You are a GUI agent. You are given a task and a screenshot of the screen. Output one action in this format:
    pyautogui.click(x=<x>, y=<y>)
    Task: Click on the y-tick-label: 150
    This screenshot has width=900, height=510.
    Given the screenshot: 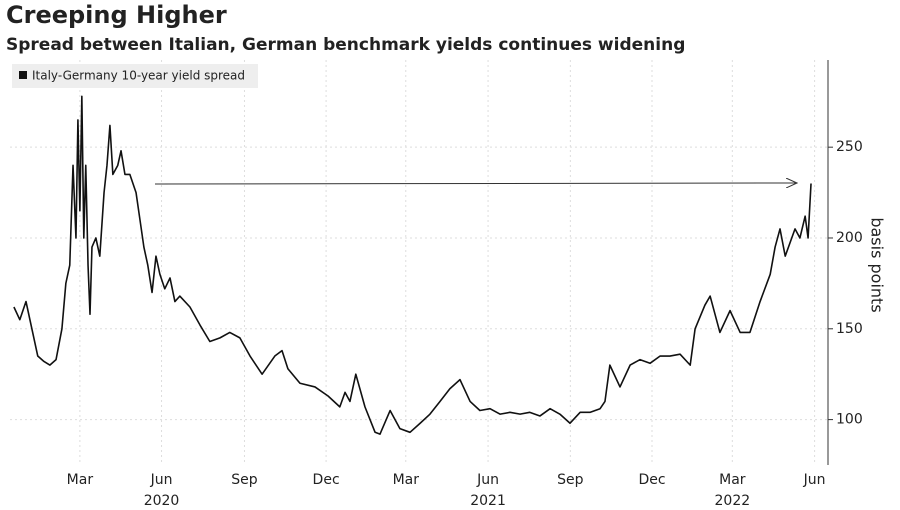 What is the action you would take?
    pyautogui.click(x=849, y=329)
    